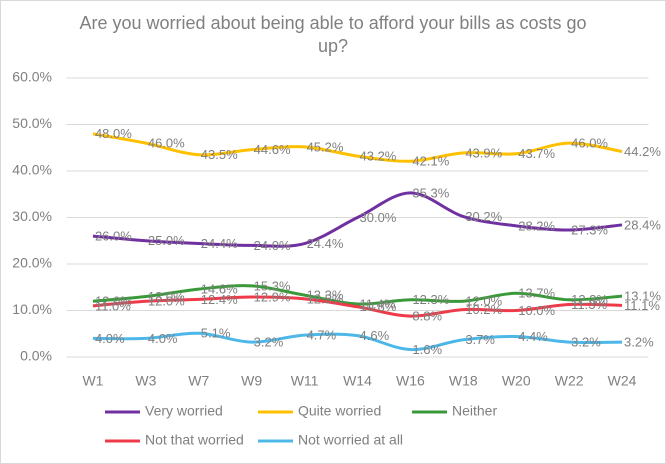 This screenshot has height=464, width=666. What do you see at coordinates (569, 381) in the screenshot?
I see `x-tick-label: W22` at bounding box center [569, 381].